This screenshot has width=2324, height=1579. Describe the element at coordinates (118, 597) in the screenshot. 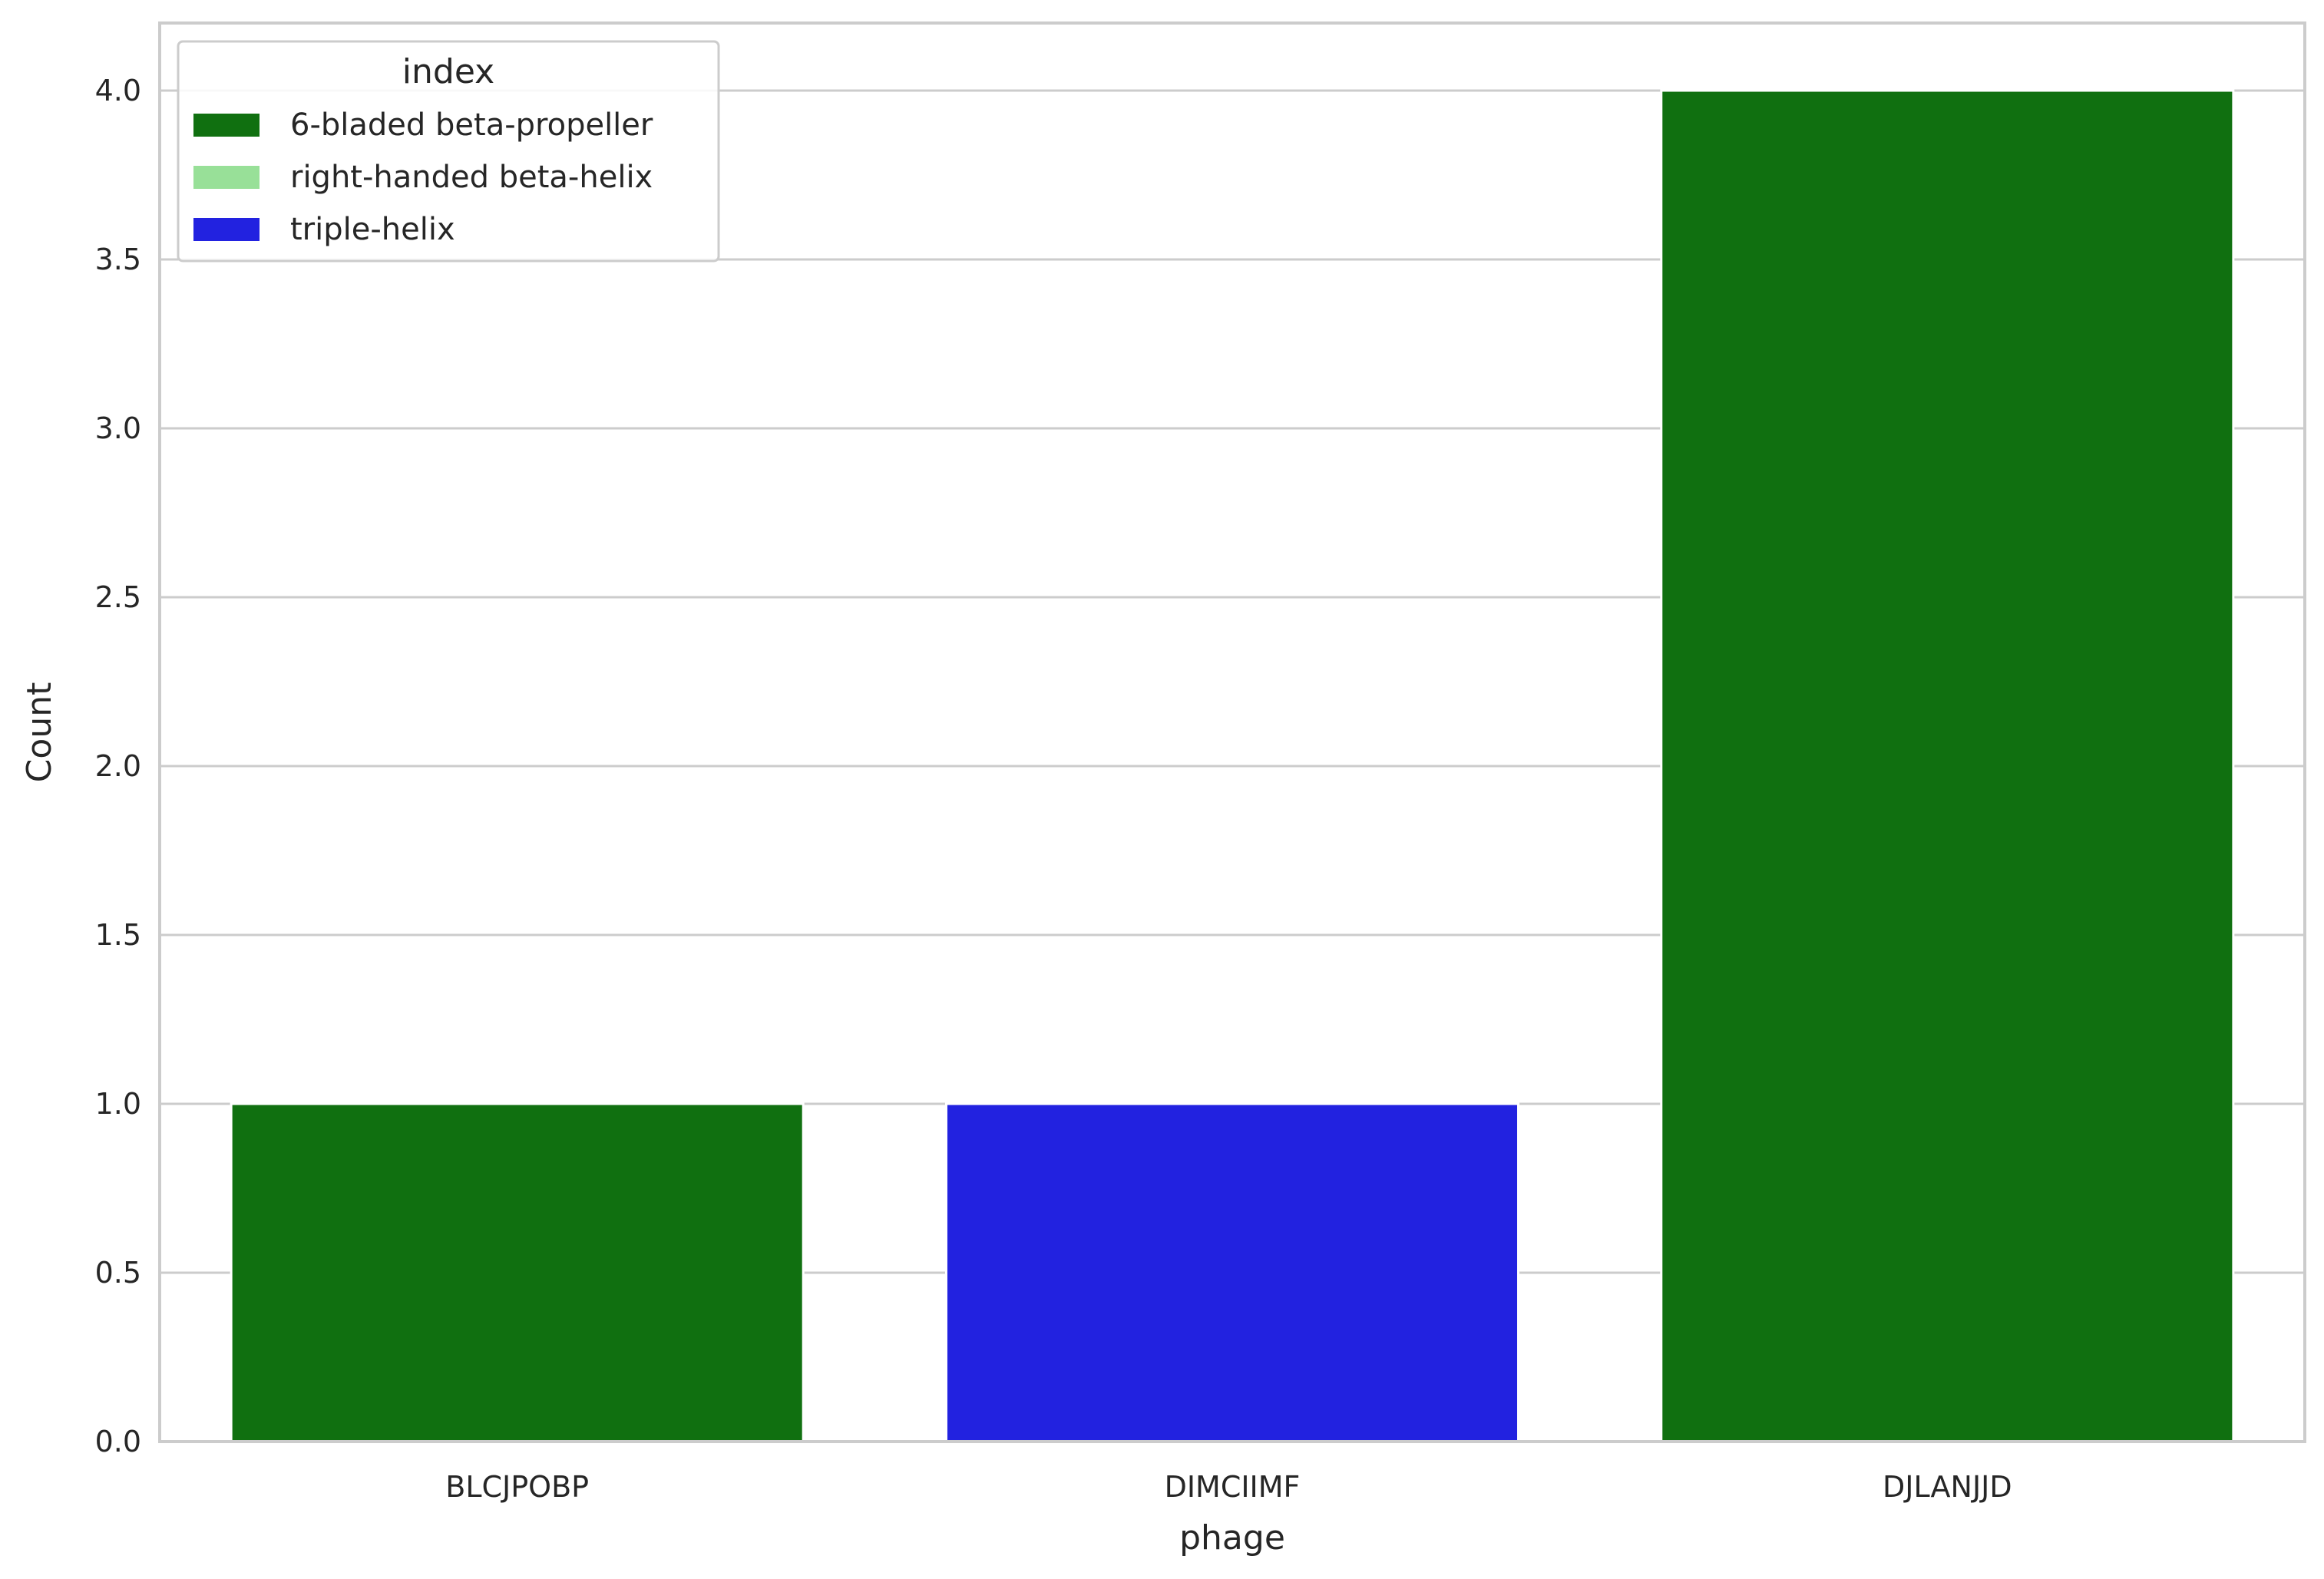

I see `y-tick-label: 2.5` at that location.